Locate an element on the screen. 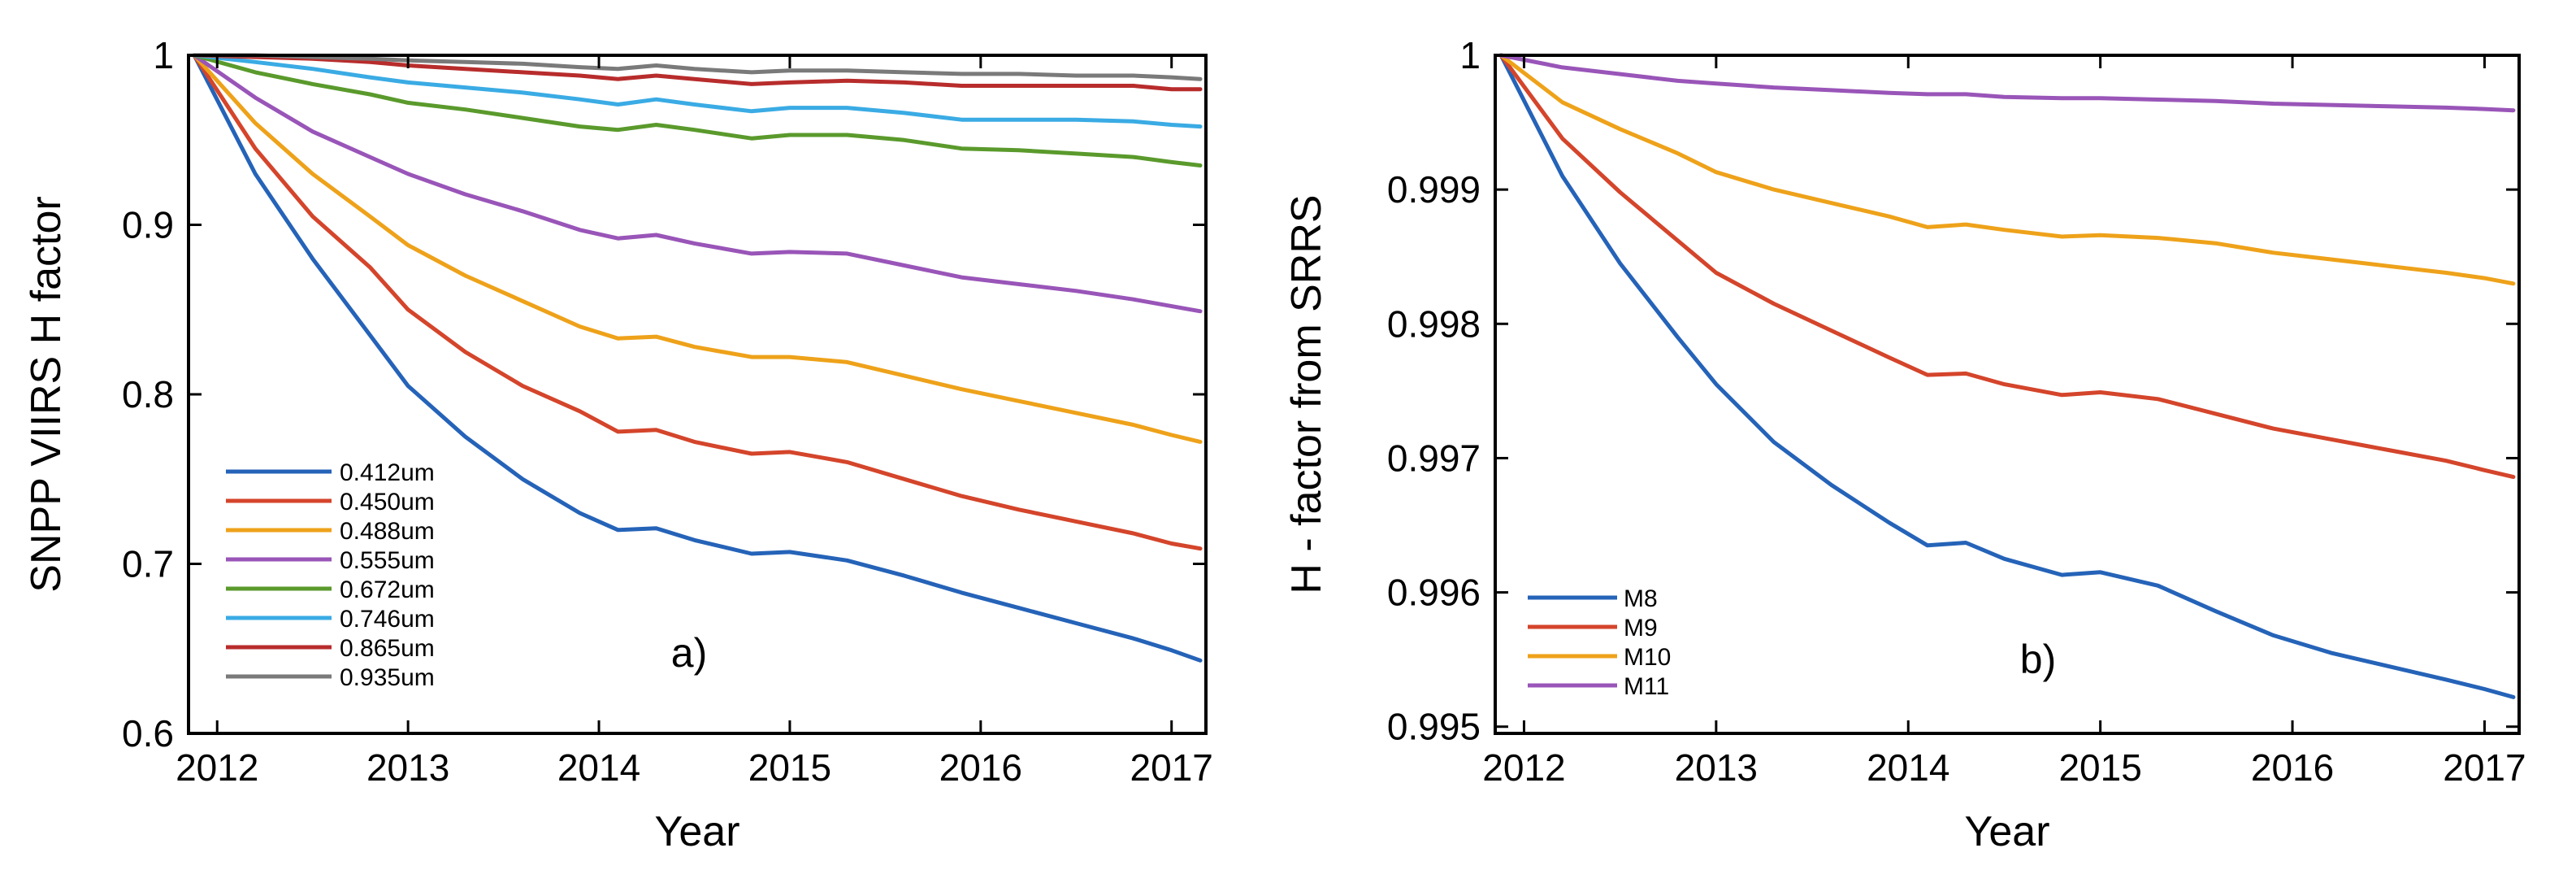 Image resolution: width=2576 pixels, height=896 pixels. legend-label-b-4: M11 is located at coordinates (1646, 686).